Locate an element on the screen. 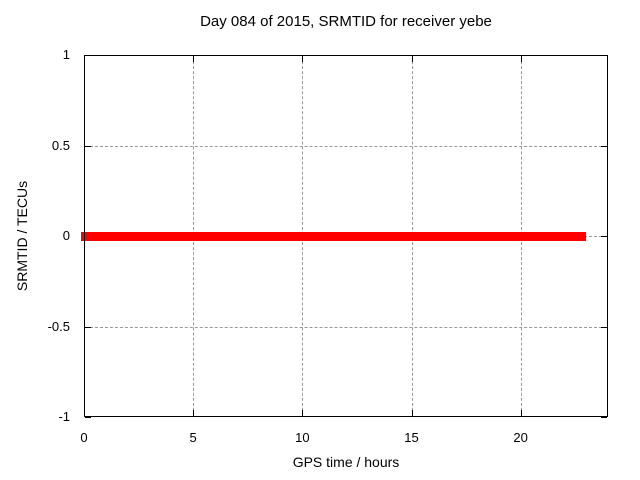  x-tick-label: 5 is located at coordinates (193, 437).